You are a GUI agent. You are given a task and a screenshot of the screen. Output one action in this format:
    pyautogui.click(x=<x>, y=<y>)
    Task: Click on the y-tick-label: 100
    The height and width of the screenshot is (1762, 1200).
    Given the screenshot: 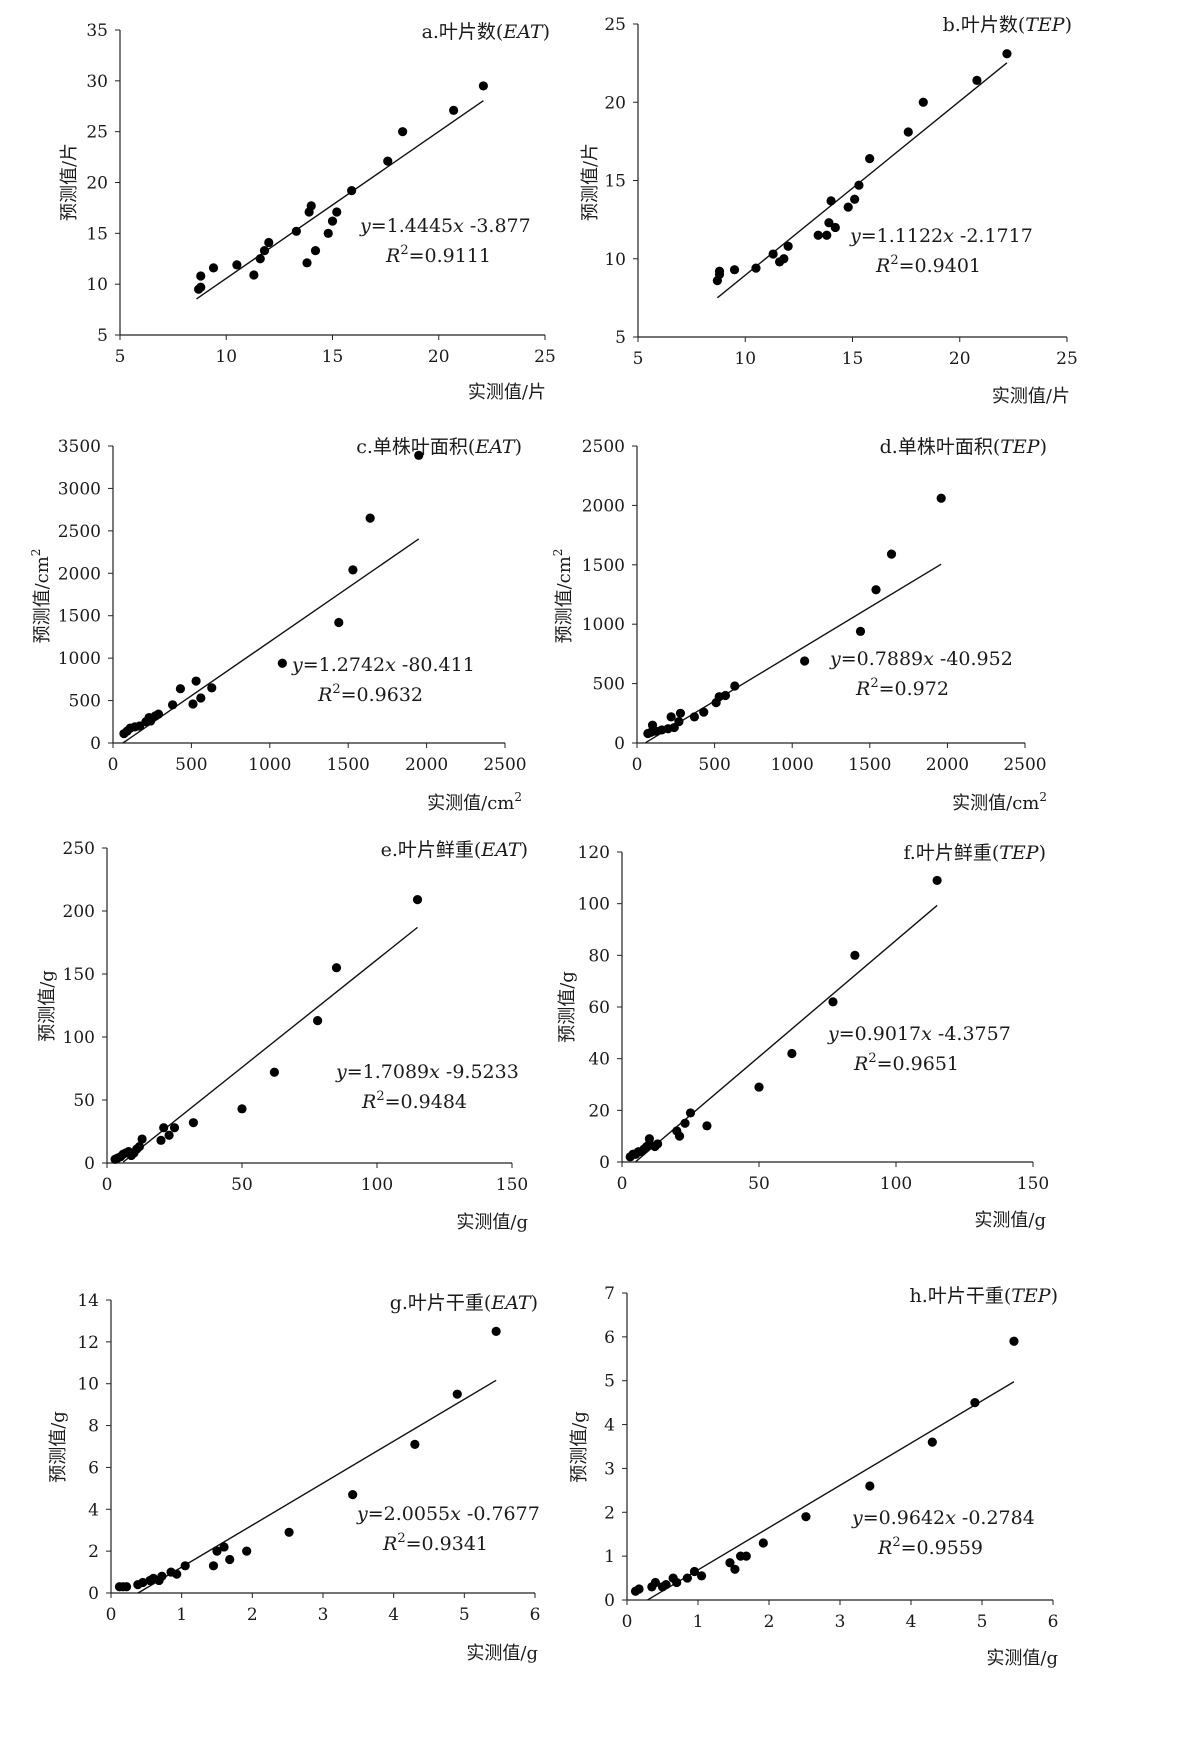 What is the action you would take?
    pyautogui.click(x=79, y=1038)
    